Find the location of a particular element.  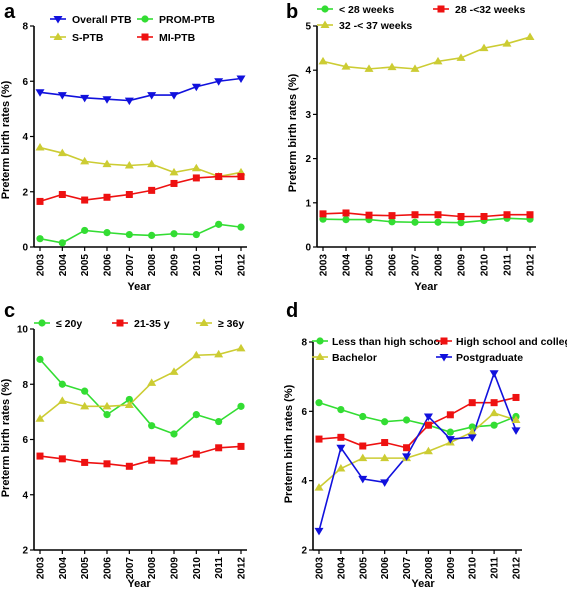

panel-c-ylabel: Preterm birth rates (%) is located at coordinates (6, 437).